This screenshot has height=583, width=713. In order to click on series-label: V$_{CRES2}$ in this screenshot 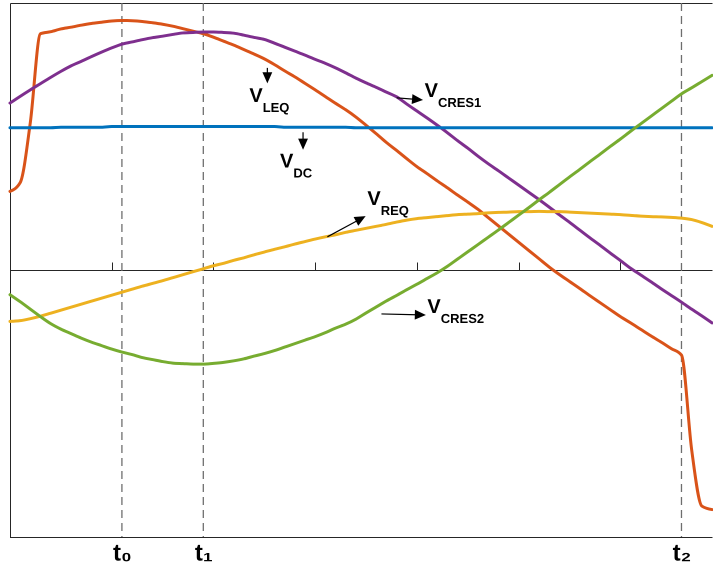, I will do `click(455, 311)`.